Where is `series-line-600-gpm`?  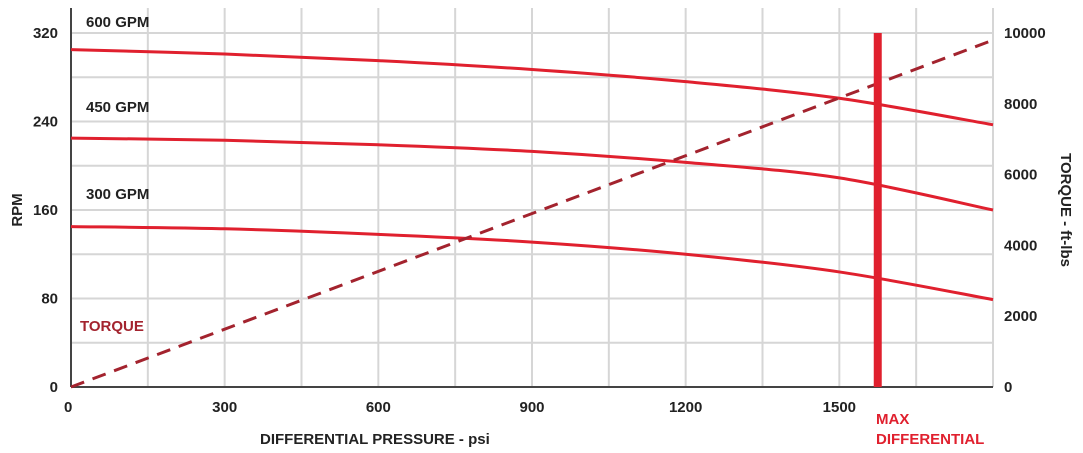 series-line-600-gpm is located at coordinates (532, 87).